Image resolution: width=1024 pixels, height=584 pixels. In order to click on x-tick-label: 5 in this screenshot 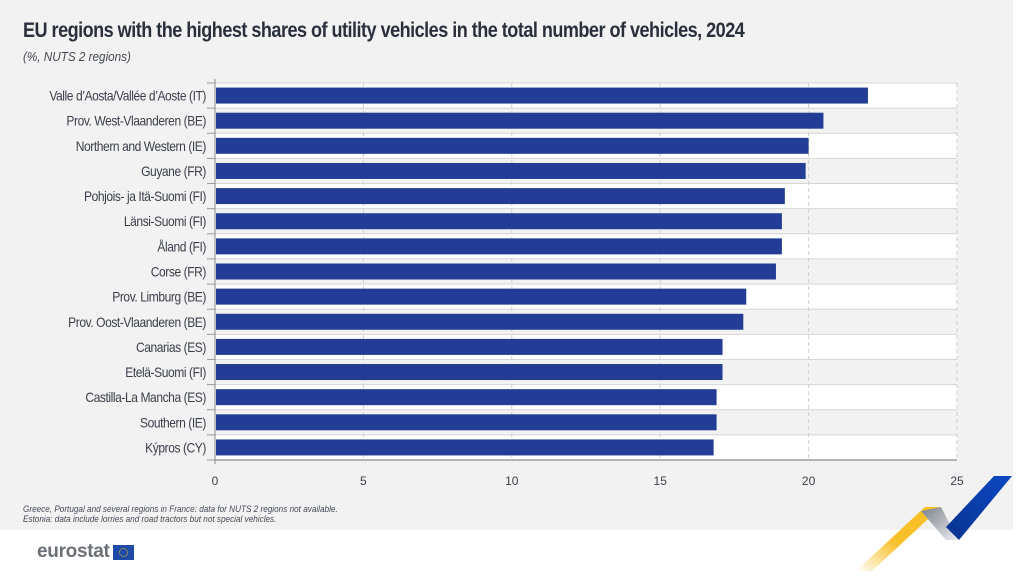, I will do `click(363, 481)`.